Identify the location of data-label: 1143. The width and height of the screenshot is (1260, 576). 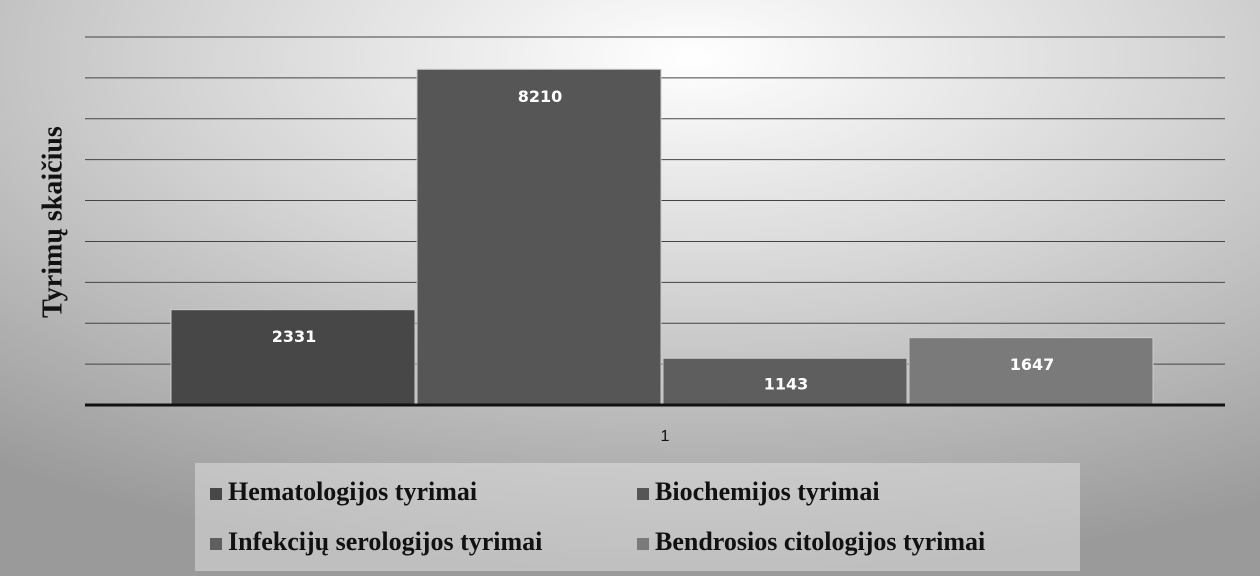
(786, 384).